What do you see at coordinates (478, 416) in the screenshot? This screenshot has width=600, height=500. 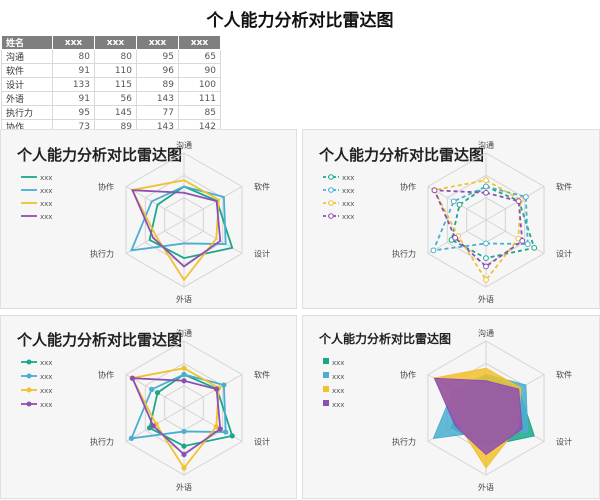 I see `series-area` at bounding box center [478, 416].